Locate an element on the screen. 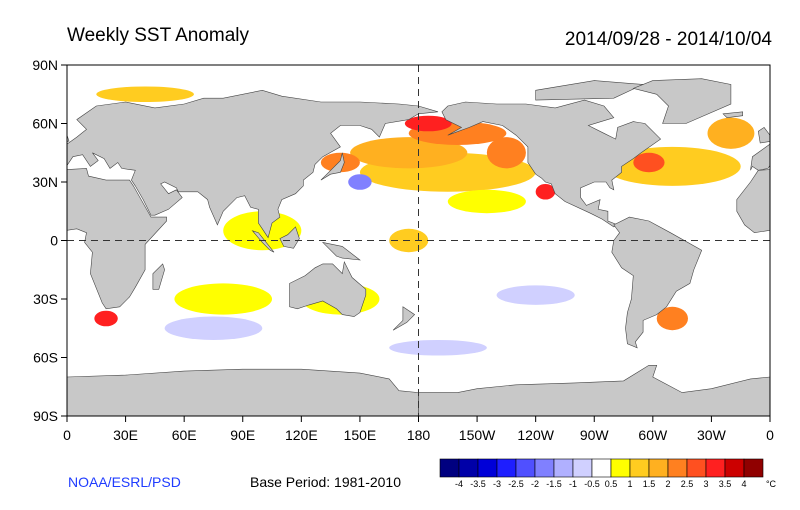  date-range: 2014/09/28 - 2014/10/04 is located at coordinates (668, 39).